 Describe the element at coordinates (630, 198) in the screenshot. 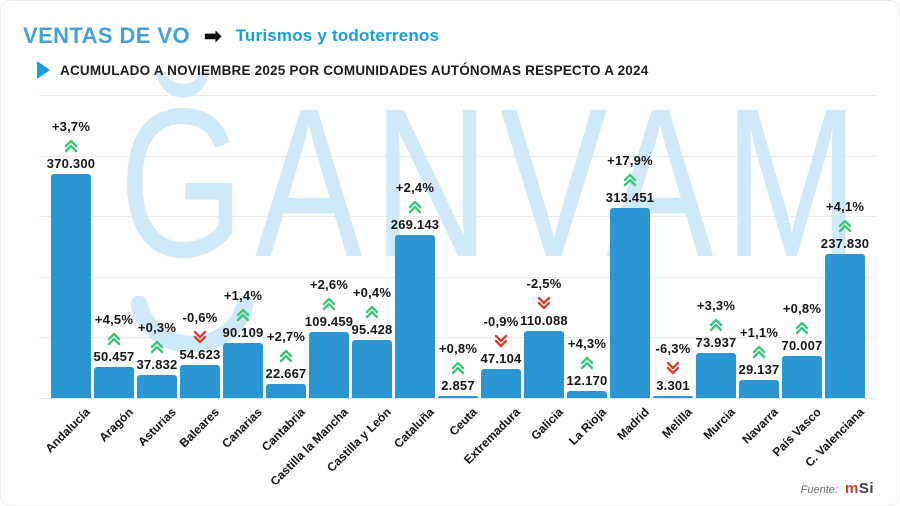

I see `value-label: 313.451` at that location.